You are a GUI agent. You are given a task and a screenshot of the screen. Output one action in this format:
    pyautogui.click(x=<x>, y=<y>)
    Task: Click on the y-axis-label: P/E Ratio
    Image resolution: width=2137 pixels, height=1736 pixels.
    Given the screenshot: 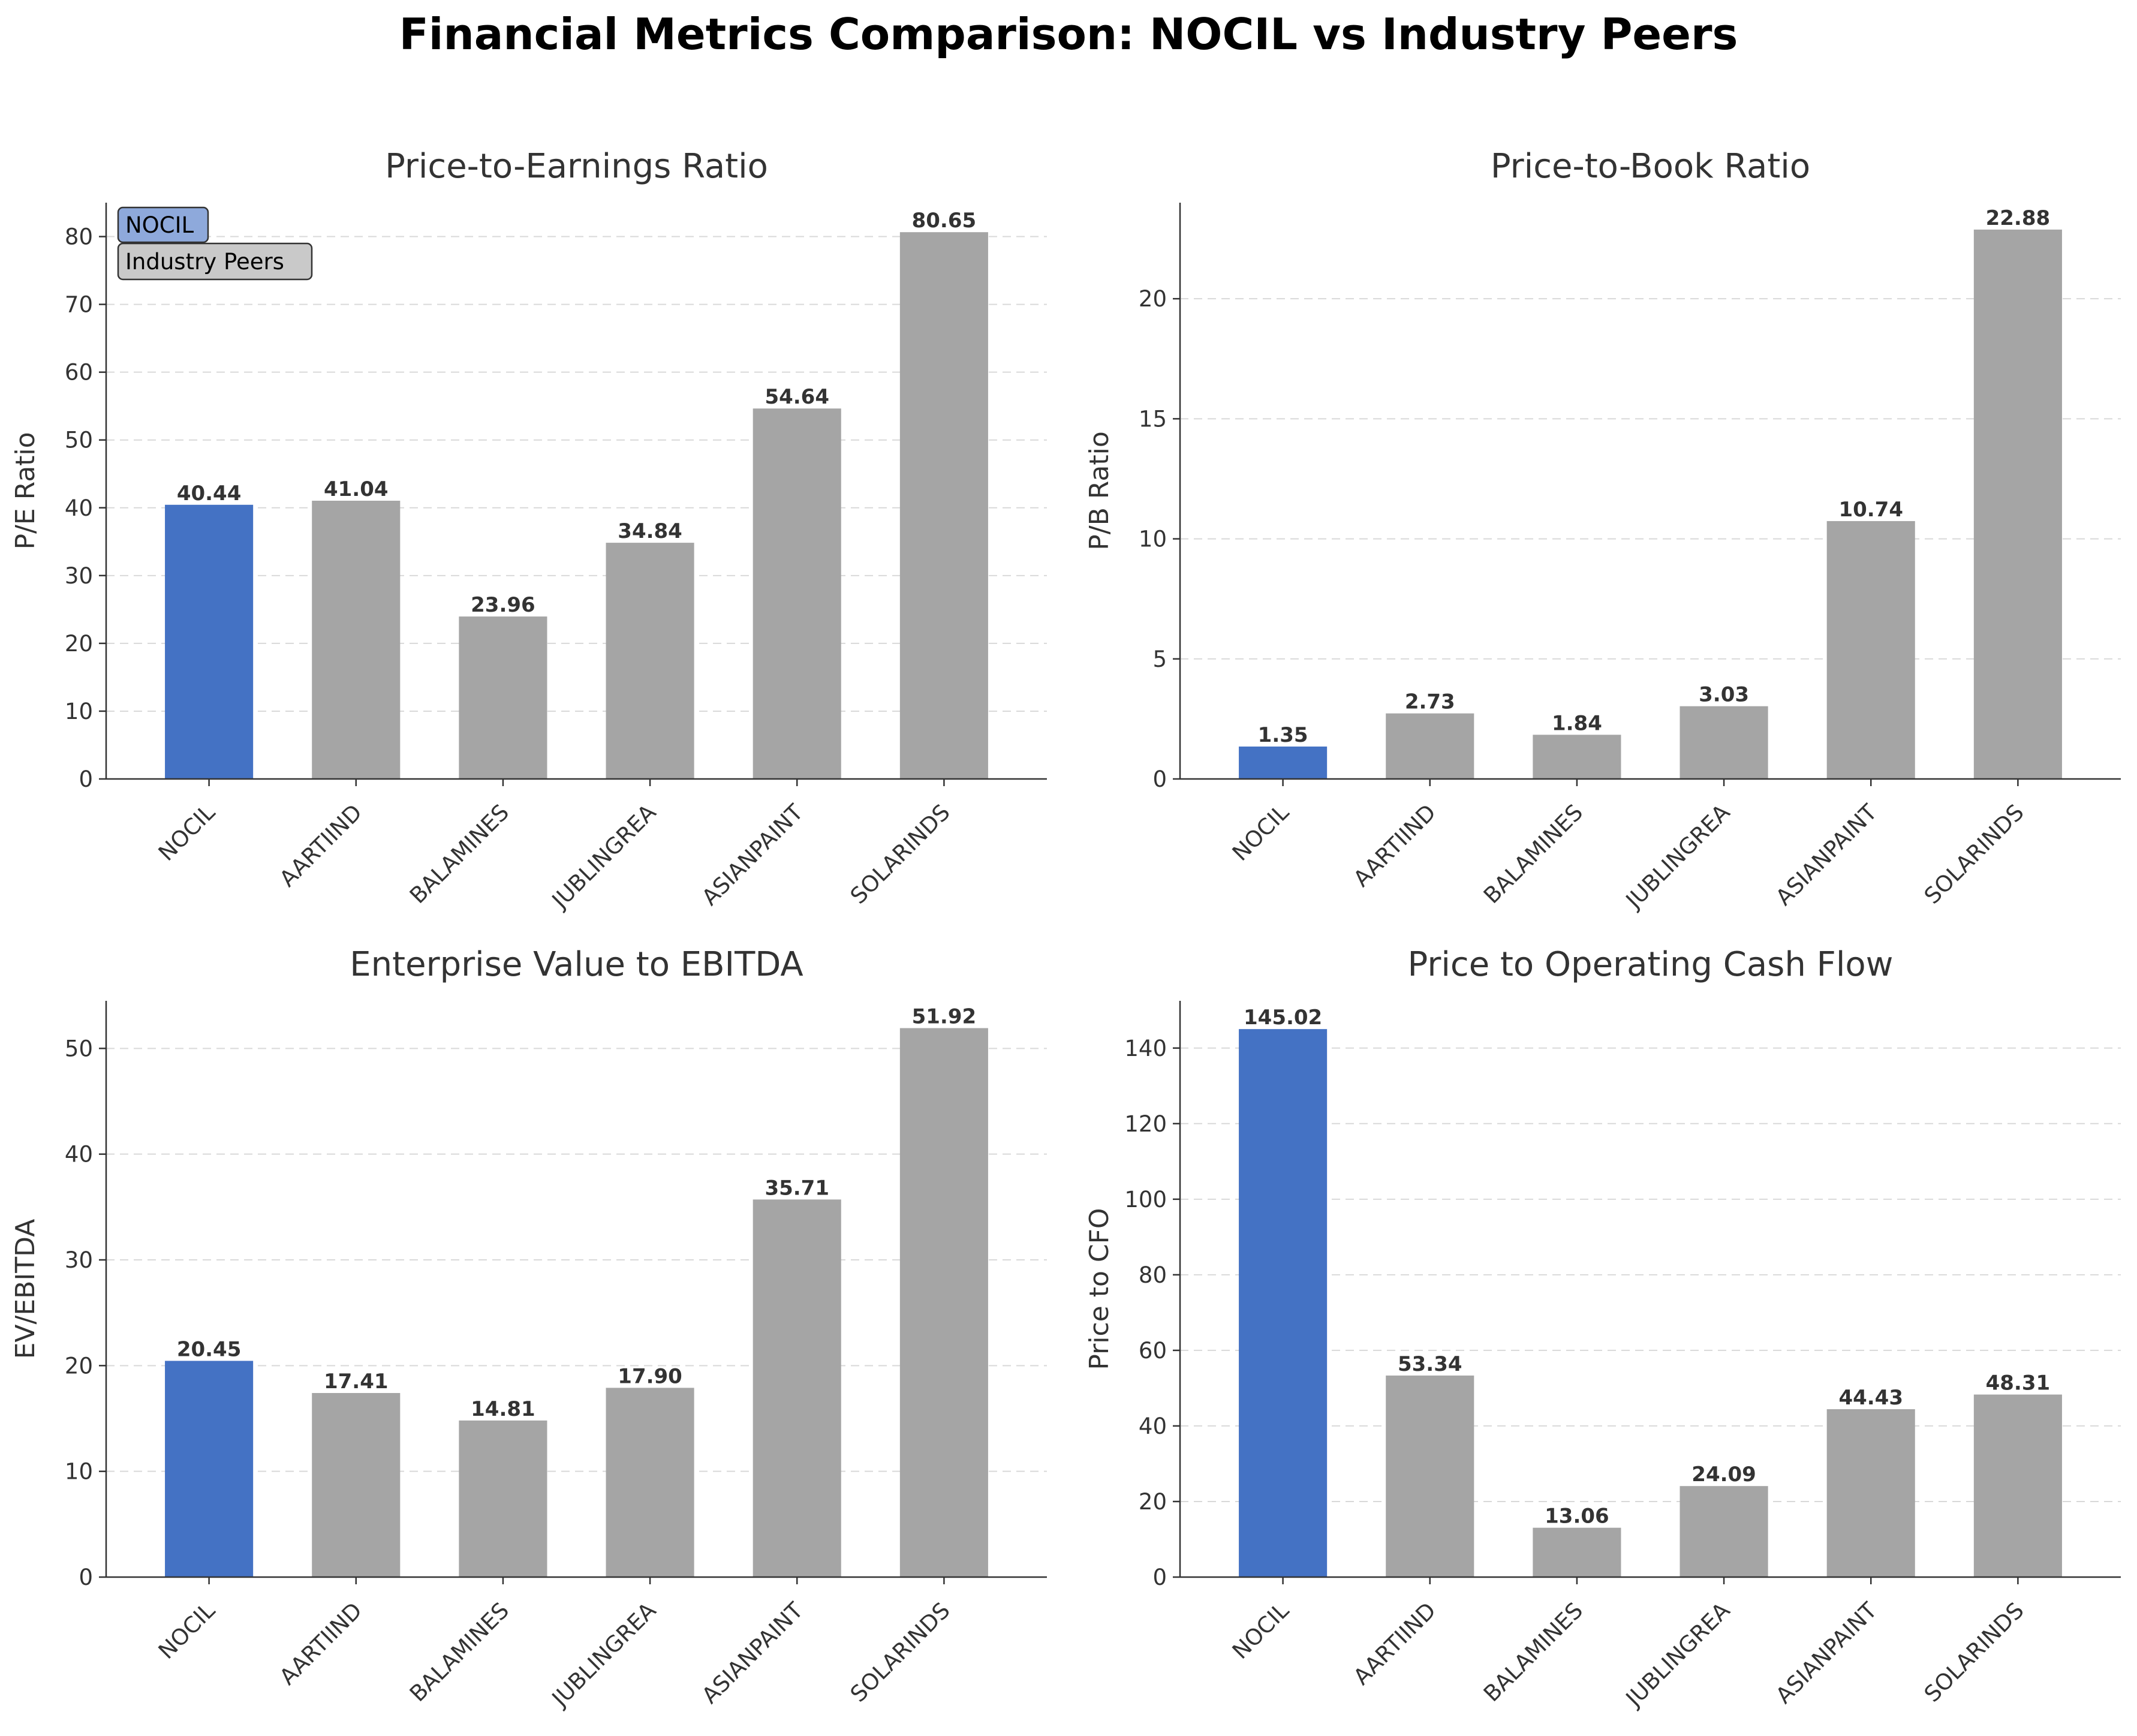 What is the action you would take?
    pyautogui.click(x=25, y=490)
    